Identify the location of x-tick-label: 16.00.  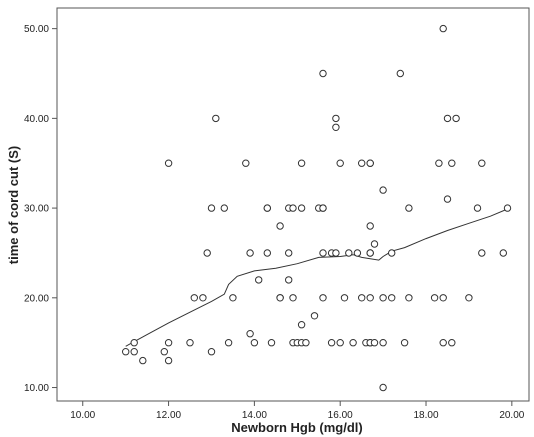
(340, 415).